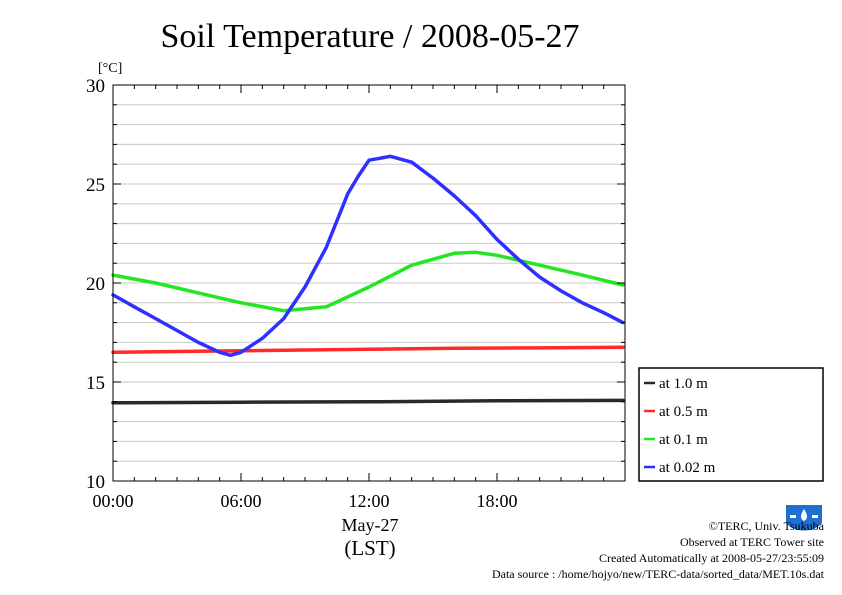  Describe the element at coordinates (683, 384) in the screenshot. I see `legend-label: at 1.0 m` at that location.